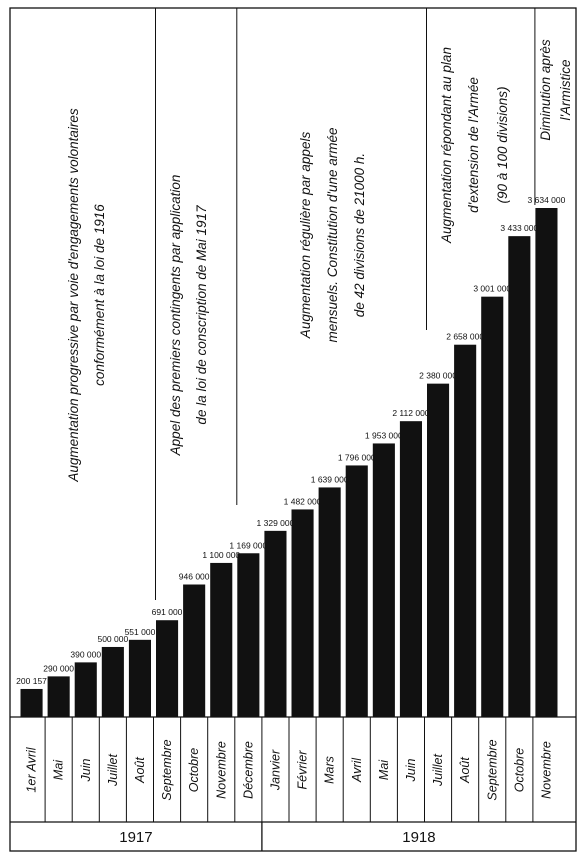 The width and height of the screenshot is (586, 864). I want to click on value-label: 3 634 000, so click(547, 200).